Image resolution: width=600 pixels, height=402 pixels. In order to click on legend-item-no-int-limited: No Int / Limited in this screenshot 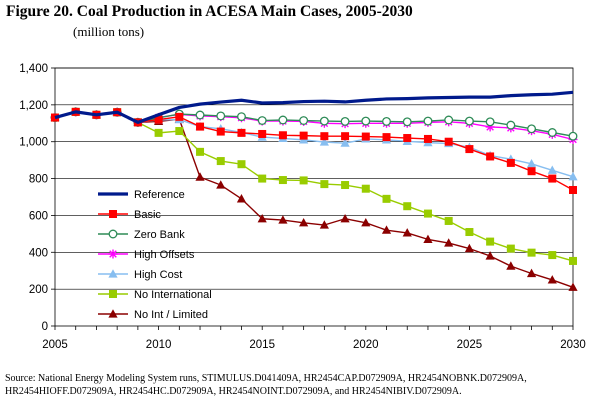, I will do `click(153, 315)`.